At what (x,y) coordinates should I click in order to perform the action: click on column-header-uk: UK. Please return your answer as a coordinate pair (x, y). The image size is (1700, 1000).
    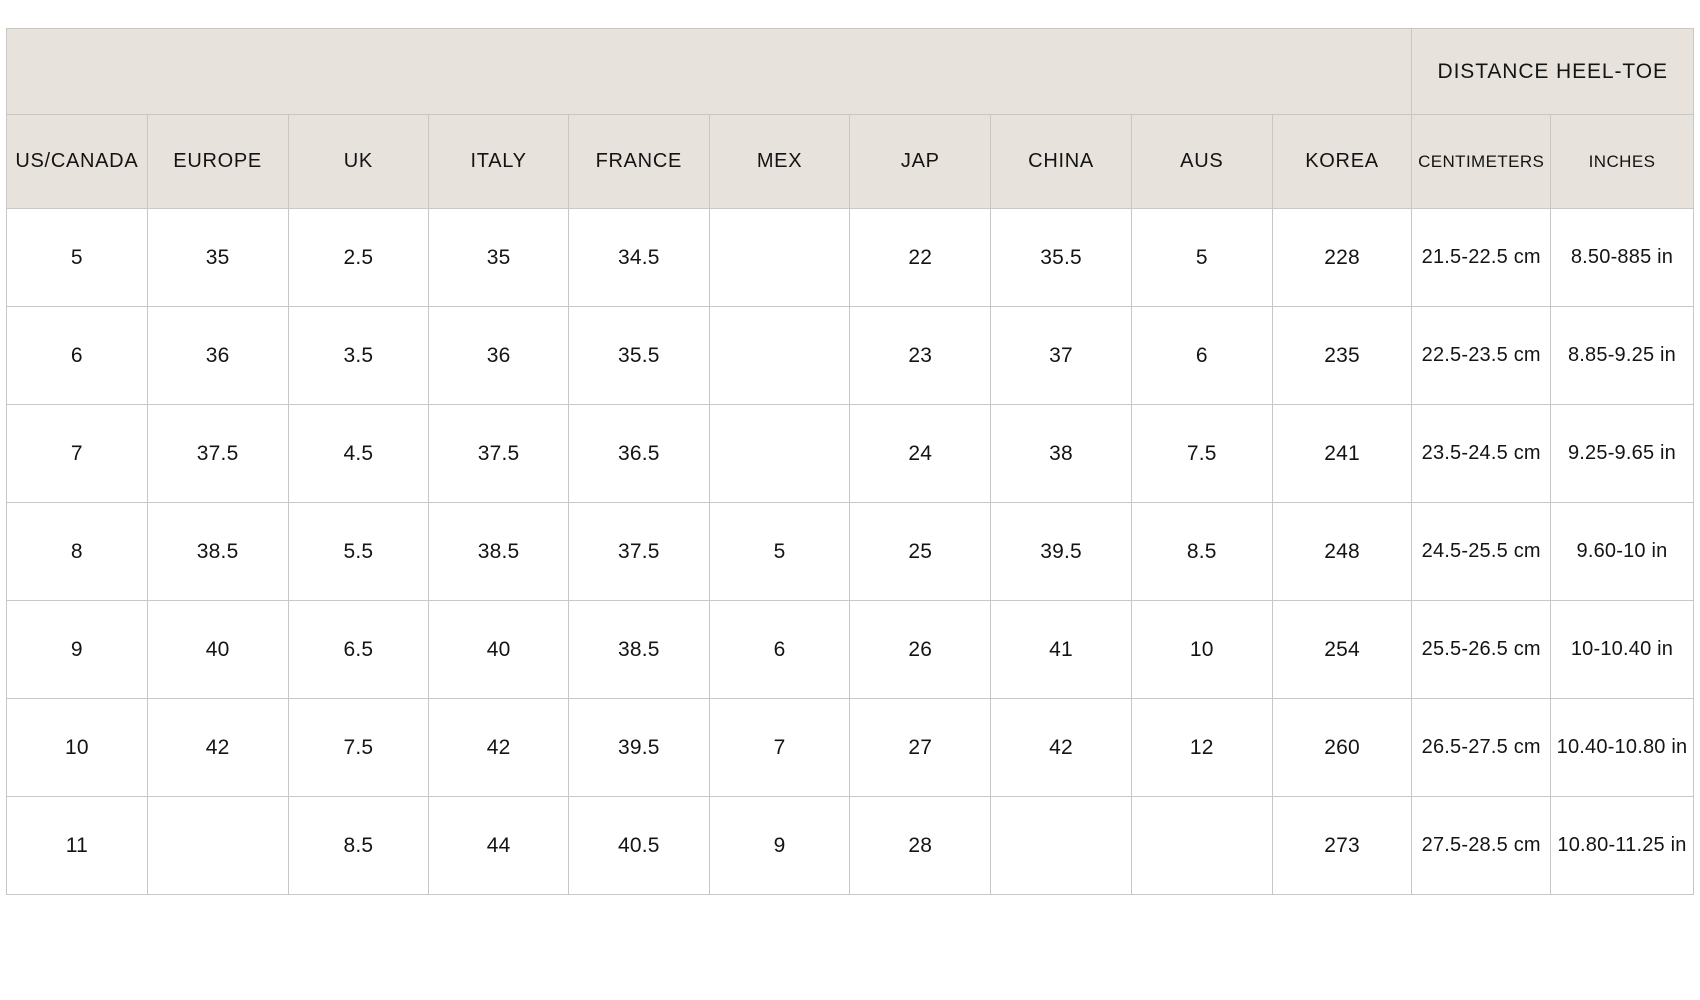
    Looking at the image, I should click on (358, 161).